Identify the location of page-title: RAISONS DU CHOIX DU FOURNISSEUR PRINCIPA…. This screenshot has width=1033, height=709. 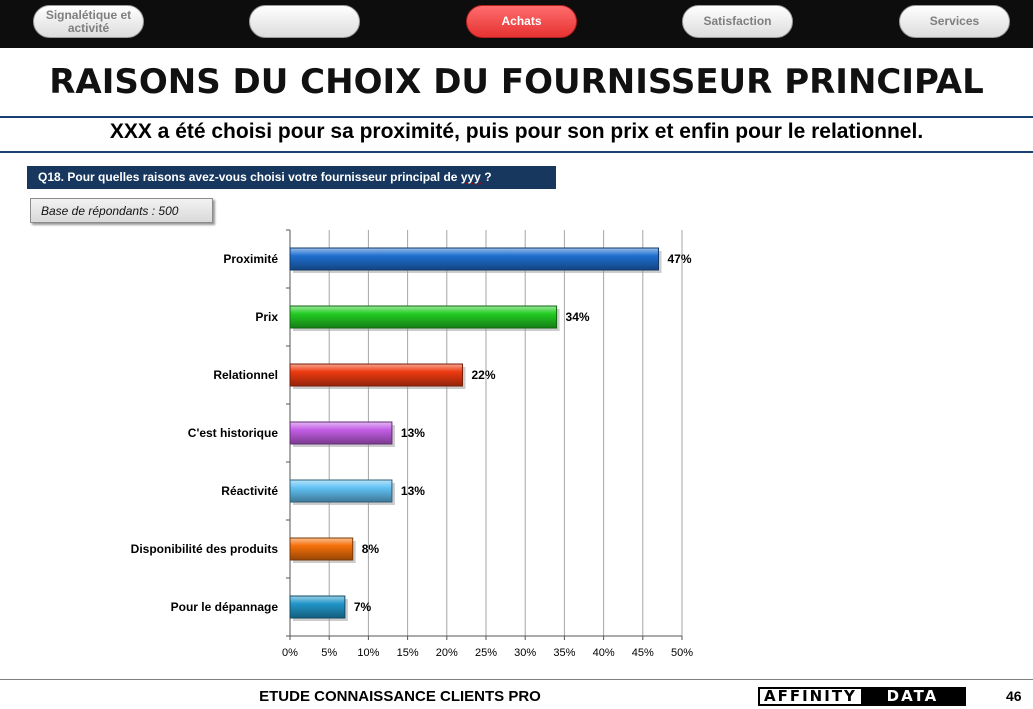
(516, 82).